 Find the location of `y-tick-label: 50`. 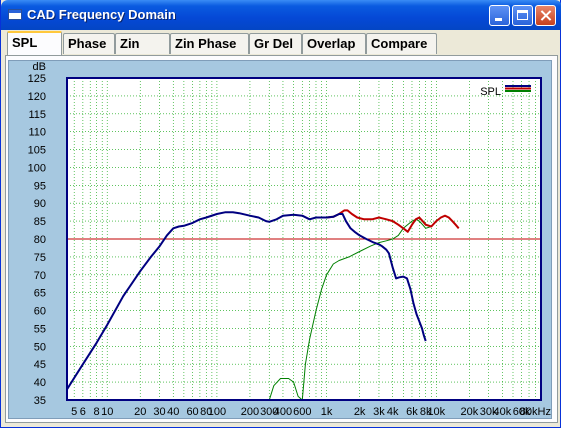

y-tick-label: 50 is located at coordinates (40, 347).